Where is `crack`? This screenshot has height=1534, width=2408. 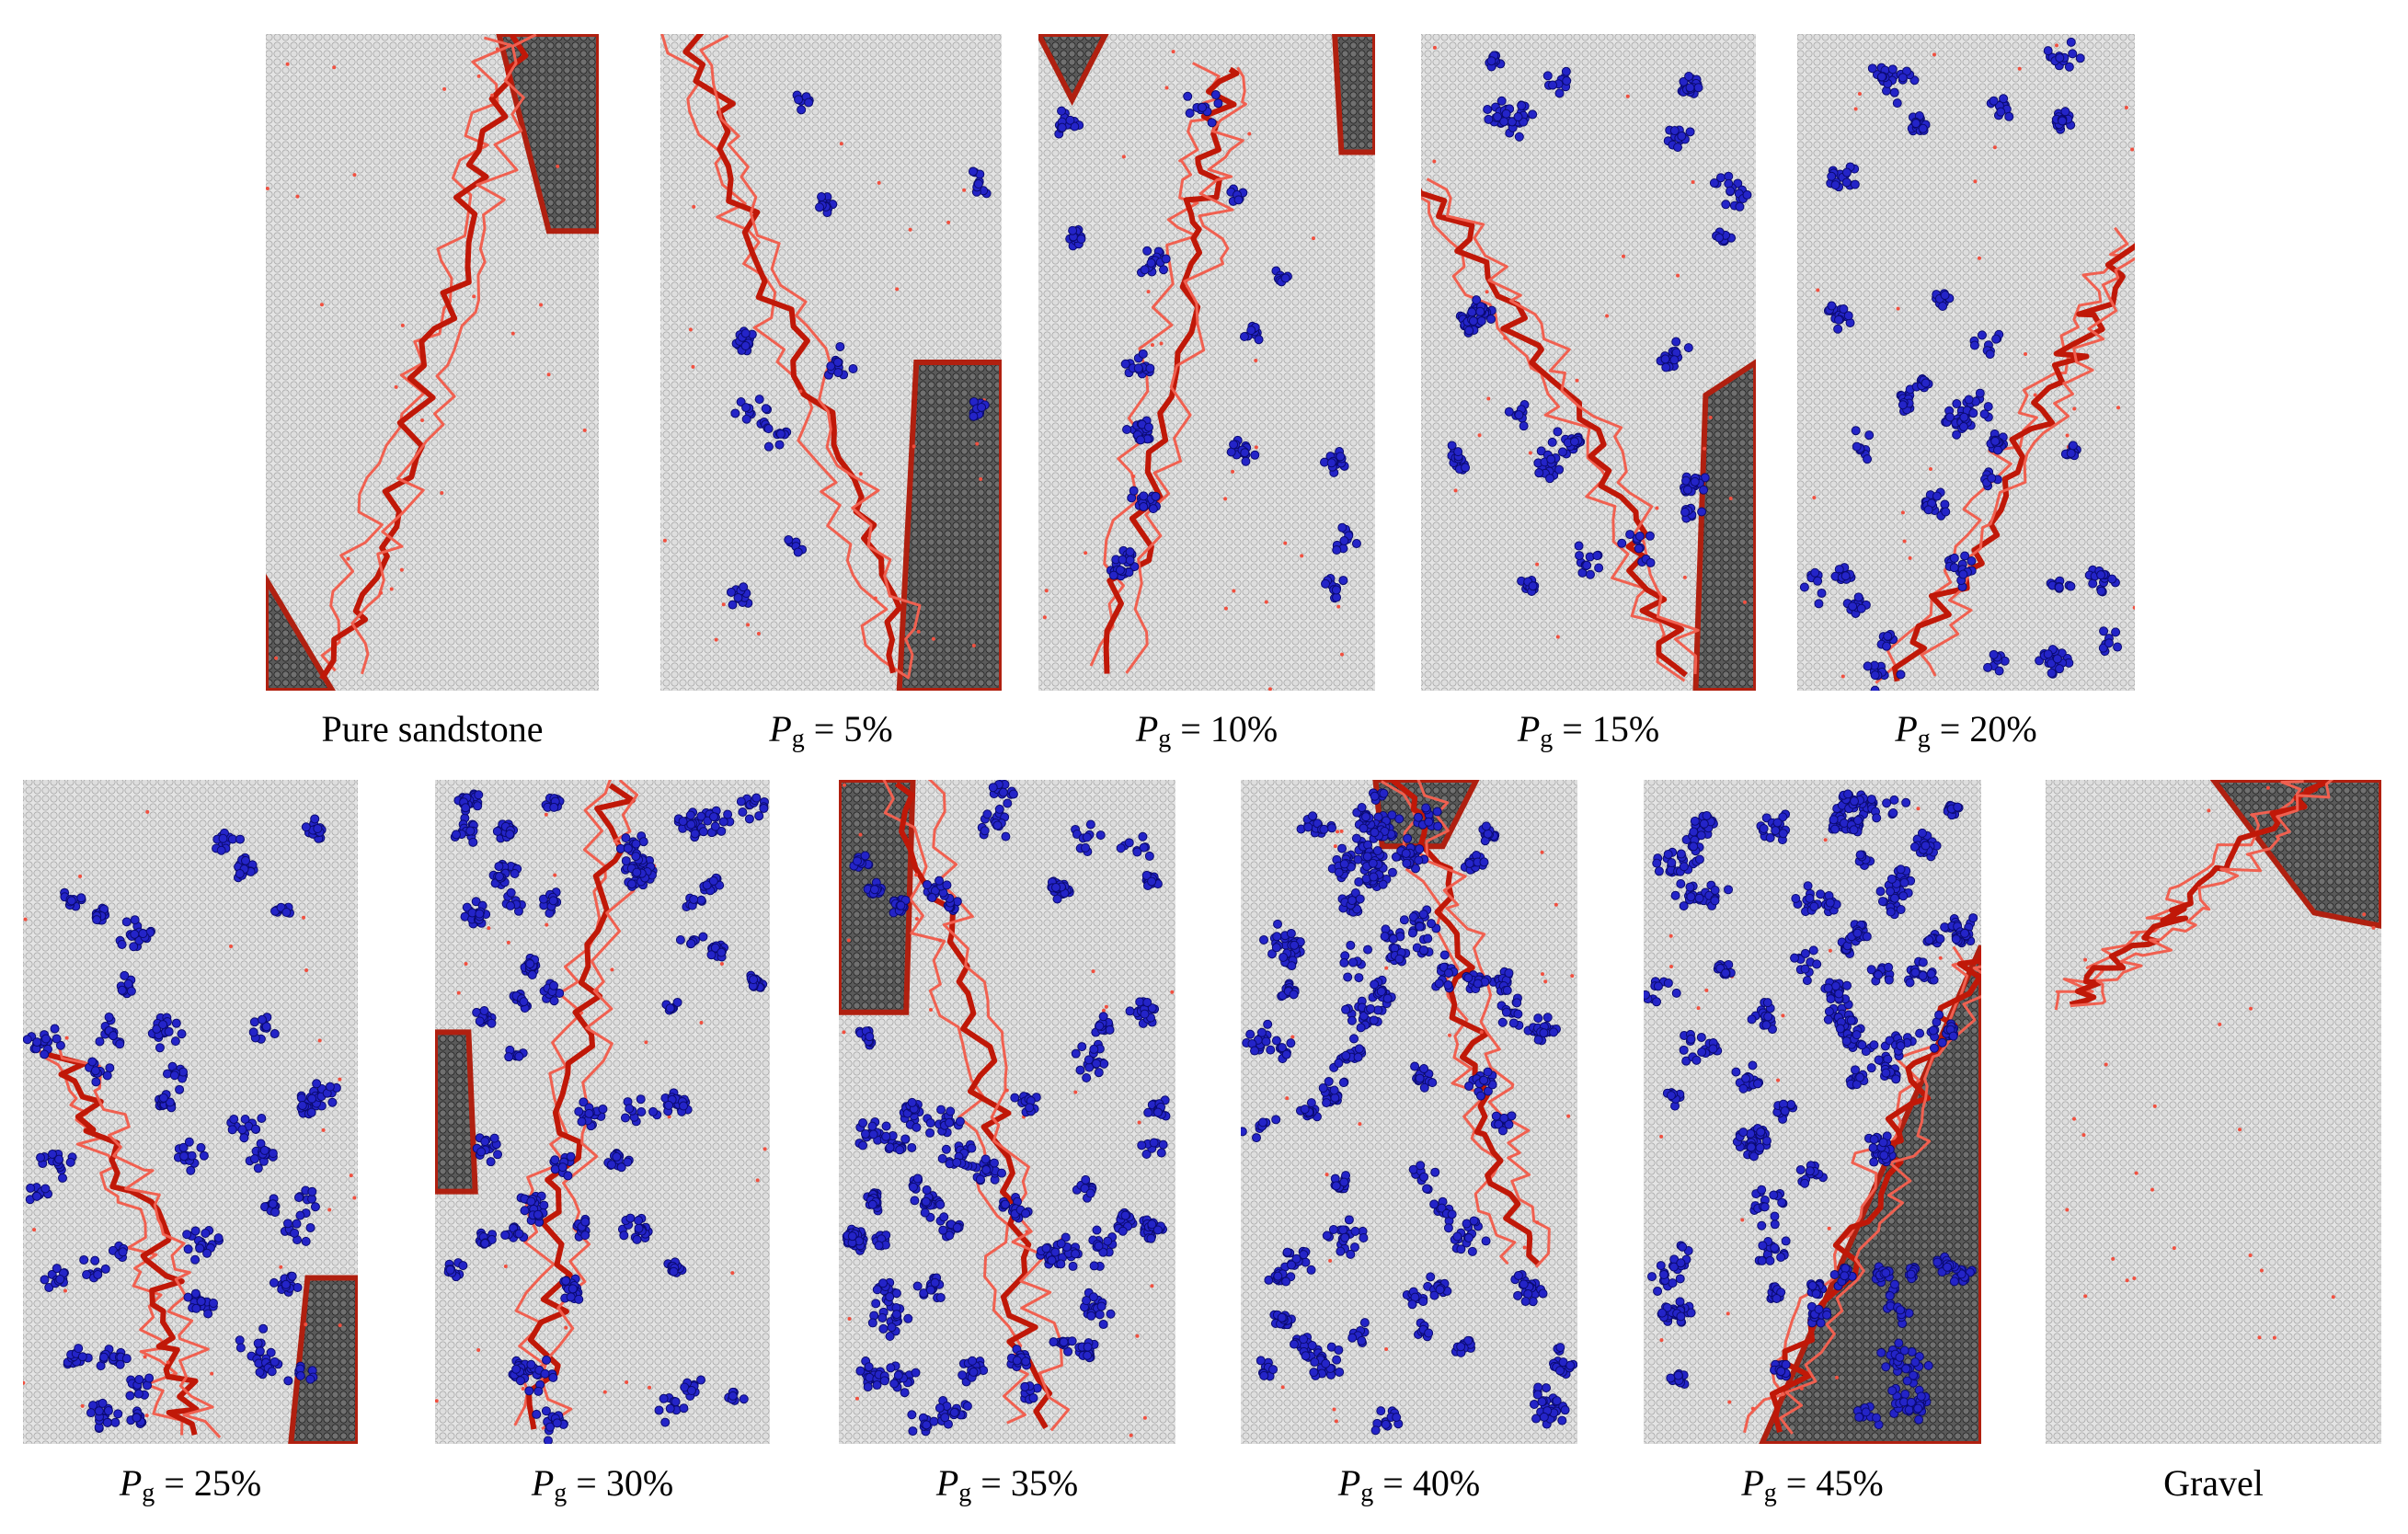
crack is located at coordinates (1186, 370).